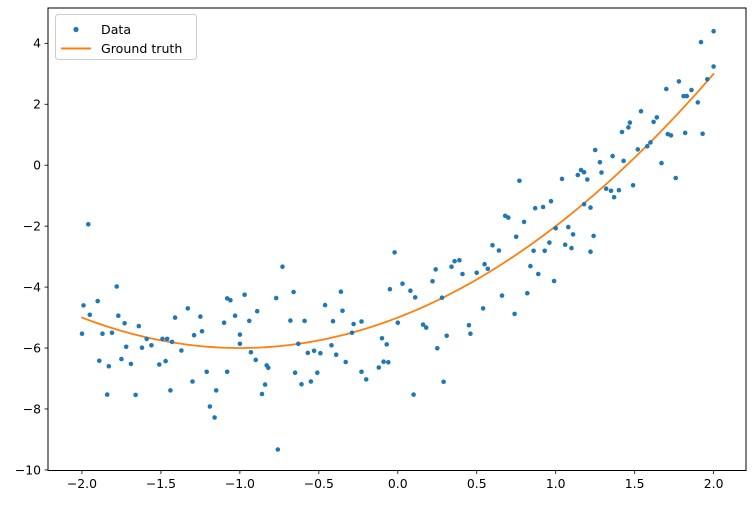 The height and width of the screenshot is (505, 756). I want to click on x-axis-ticks: −2.0 −1.5 −1.0 −0.5 0.0 0.5 1.0 1.5 2.0, so click(395, 480).